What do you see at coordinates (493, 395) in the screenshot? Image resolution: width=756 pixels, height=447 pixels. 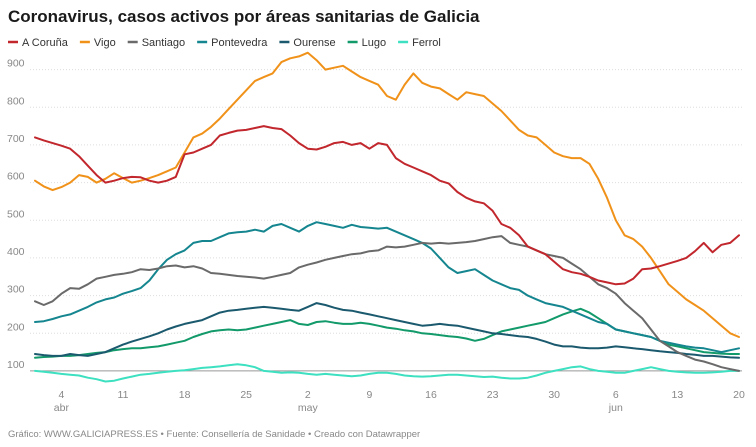 I see `x-tick-label: 23` at bounding box center [493, 395].